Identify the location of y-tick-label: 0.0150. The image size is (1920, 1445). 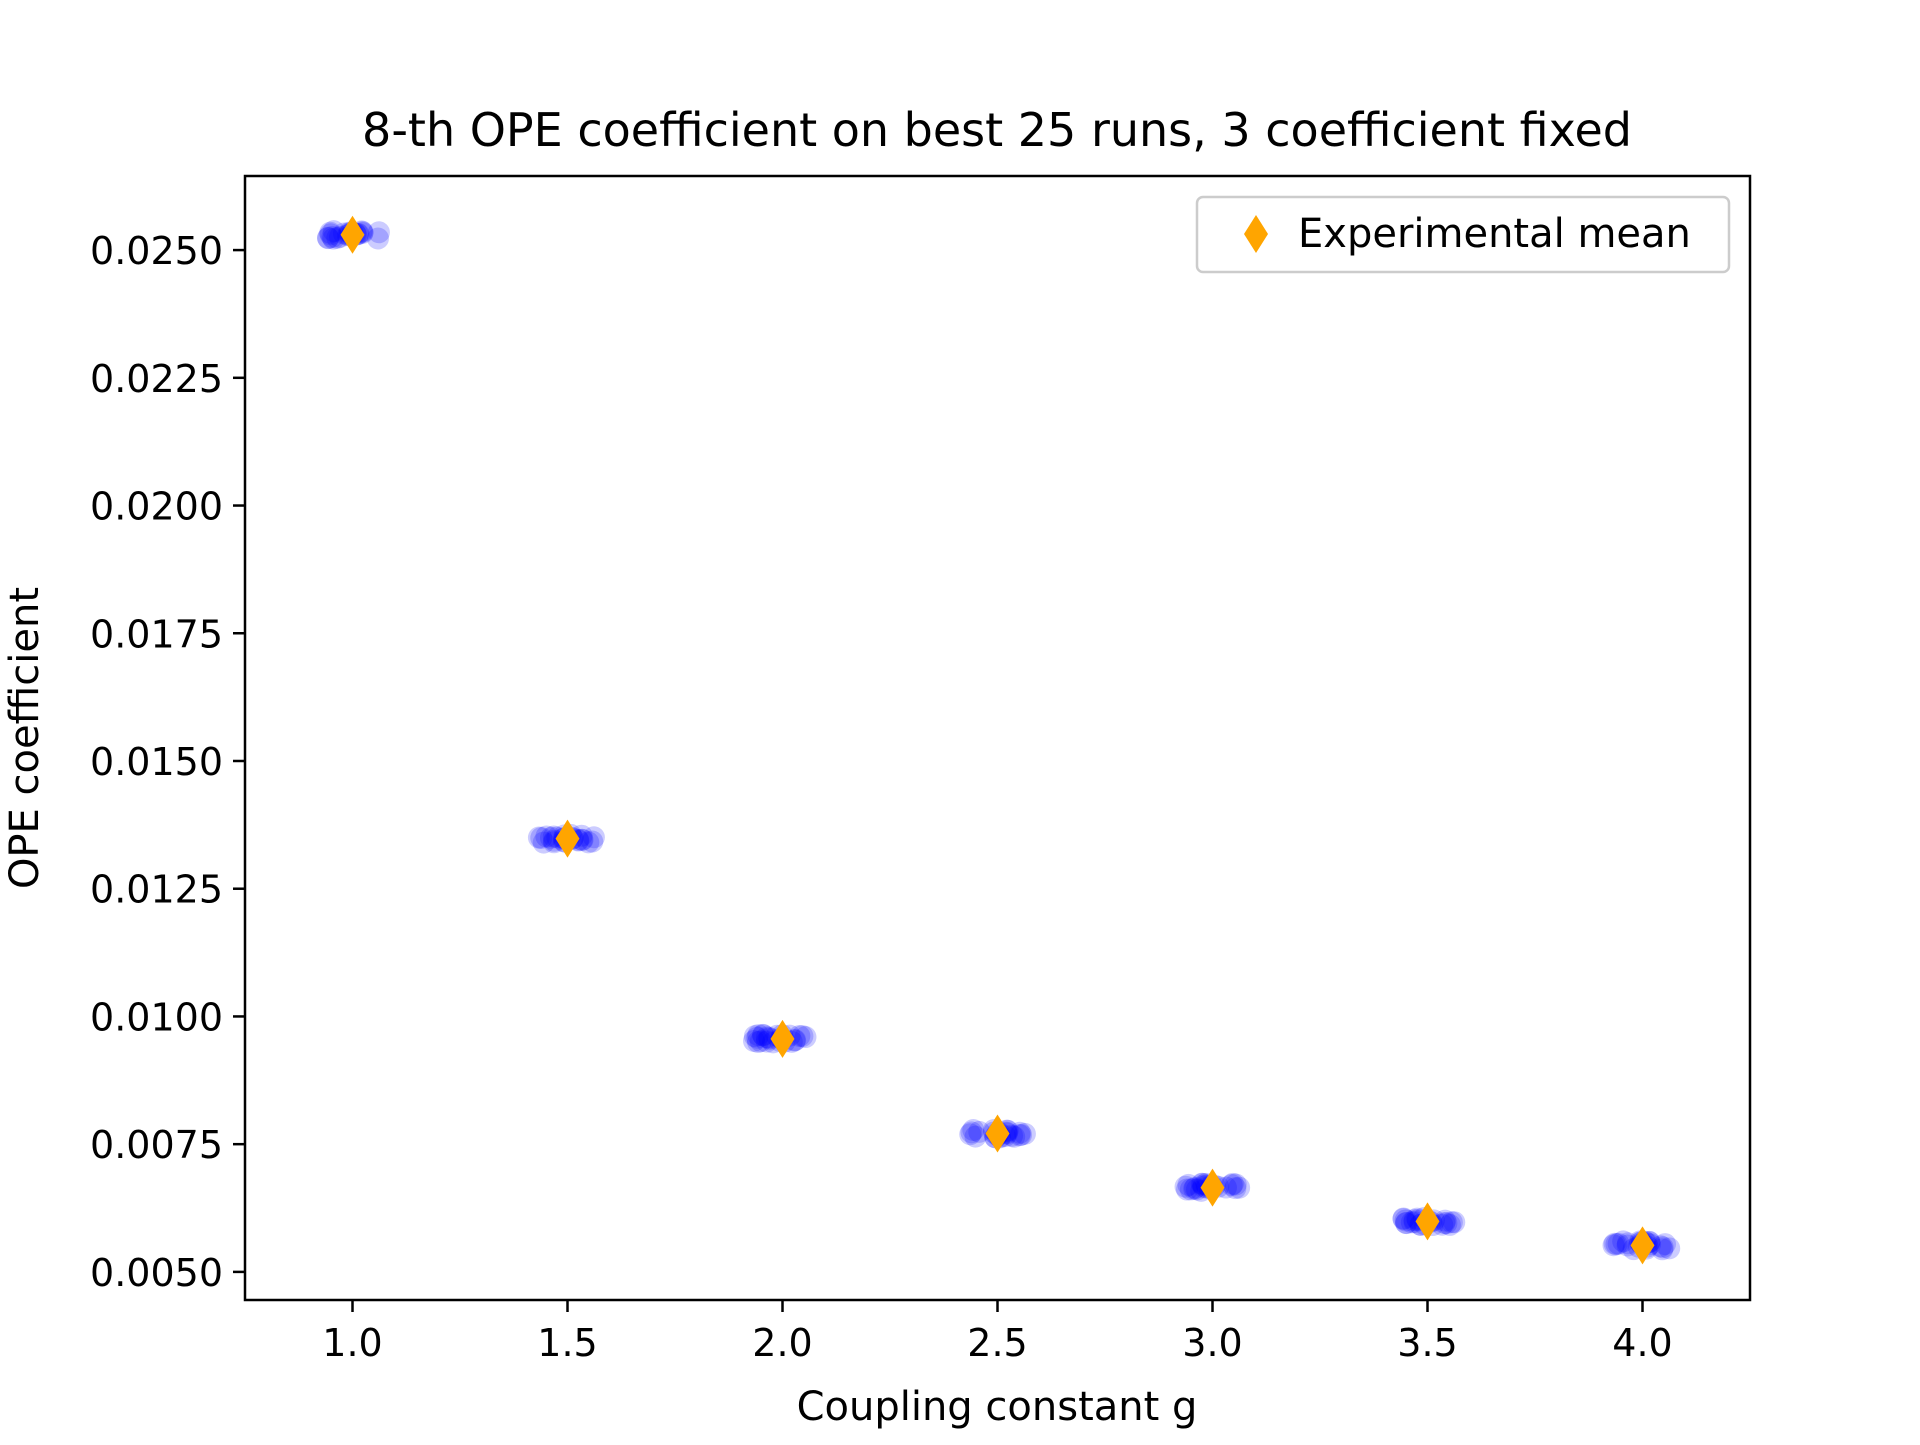
(156, 762).